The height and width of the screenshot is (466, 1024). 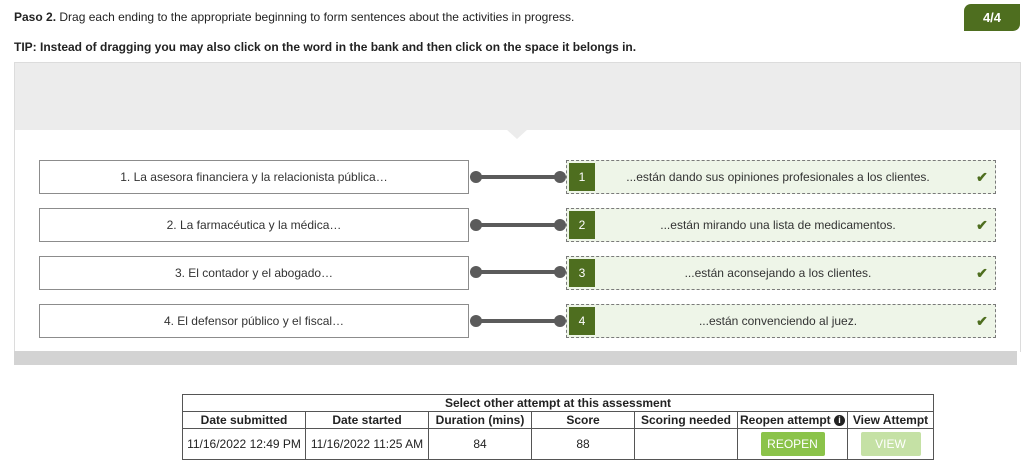 I want to click on matching-area-footer, so click(x=515, y=358).